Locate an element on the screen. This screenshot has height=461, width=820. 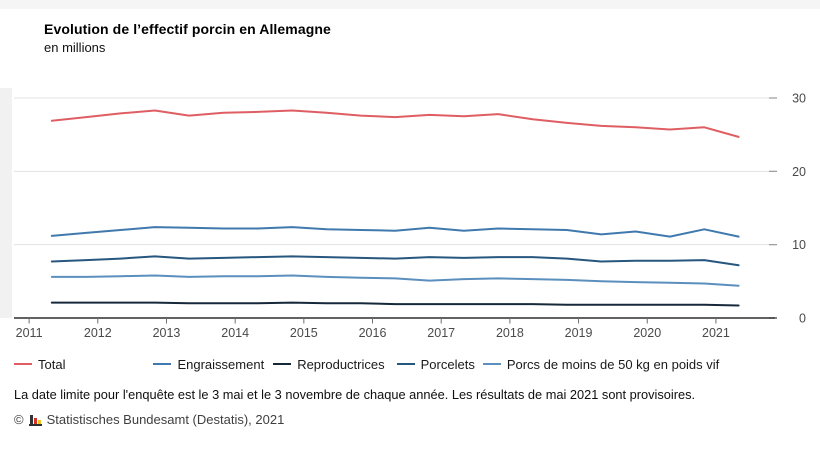
y-tick-label-10: 10 is located at coordinates (799, 245).